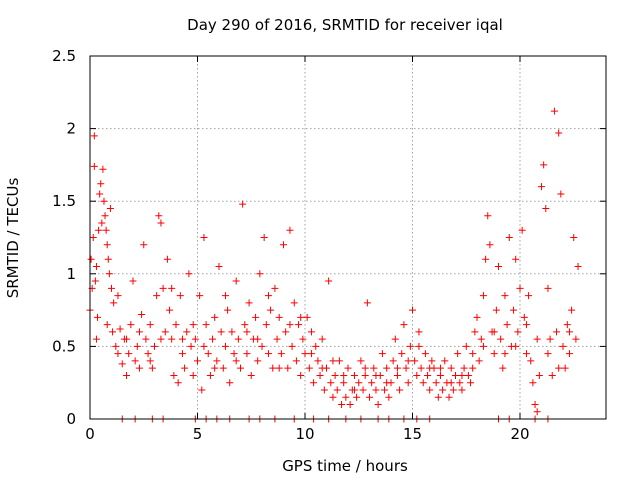 This screenshot has width=640, height=480. Describe the element at coordinates (64, 56) in the screenshot. I see `y-tick-label: 2.5` at that location.